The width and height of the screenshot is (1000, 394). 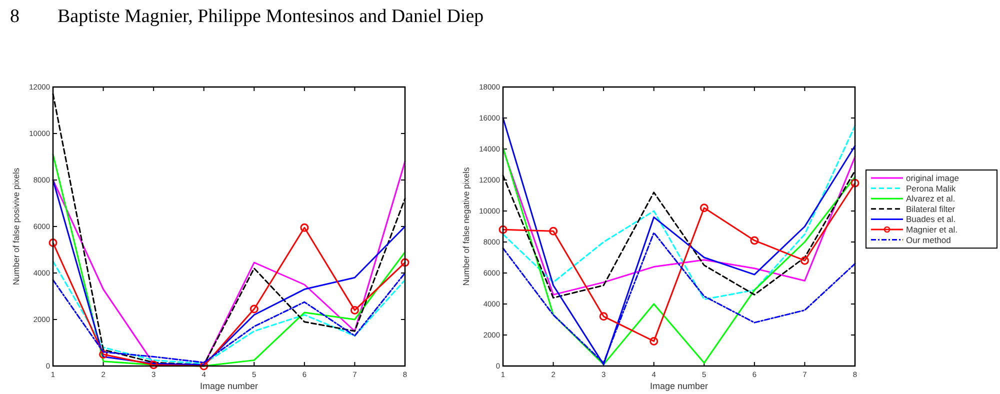 What do you see at coordinates (931, 209) in the screenshot?
I see `legend-label: Bilateral filter` at bounding box center [931, 209].